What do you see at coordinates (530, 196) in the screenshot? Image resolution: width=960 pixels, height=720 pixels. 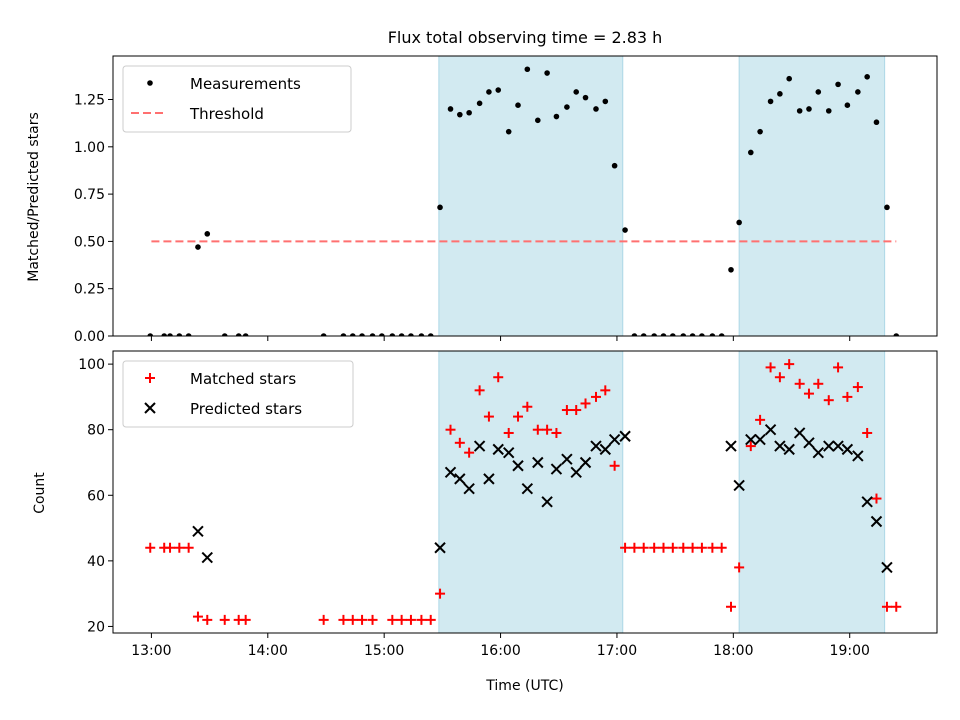 I see `observing-window-shade` at bounding box center [530, 196].